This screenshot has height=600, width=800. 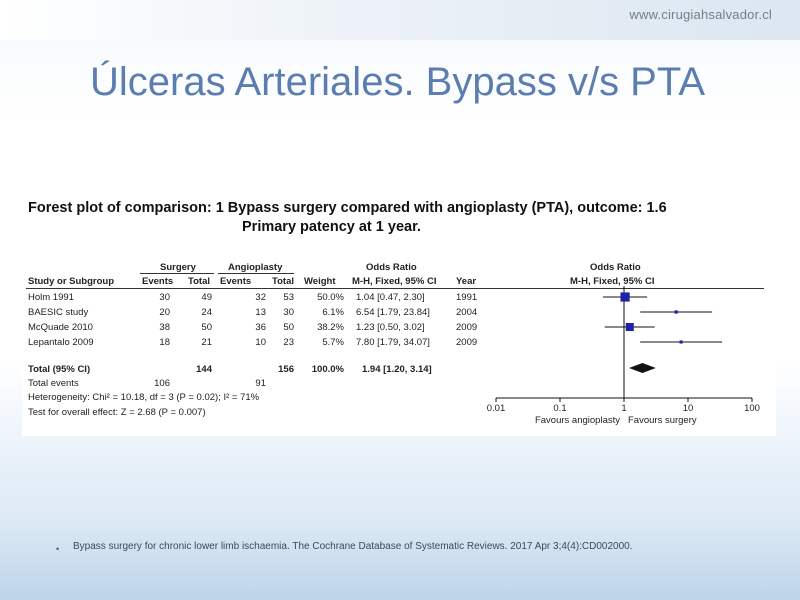 I want to click on slide-title: Úlceras Arteriales. Bypass v/s PTA, so click(x=397, y=82).